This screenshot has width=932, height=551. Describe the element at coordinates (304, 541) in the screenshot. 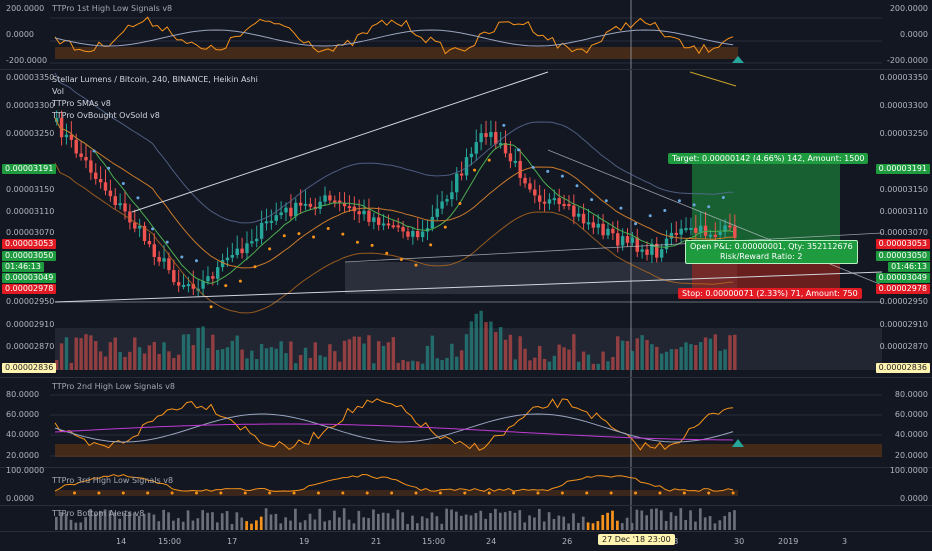

I see `time-tick: 19` at that location.